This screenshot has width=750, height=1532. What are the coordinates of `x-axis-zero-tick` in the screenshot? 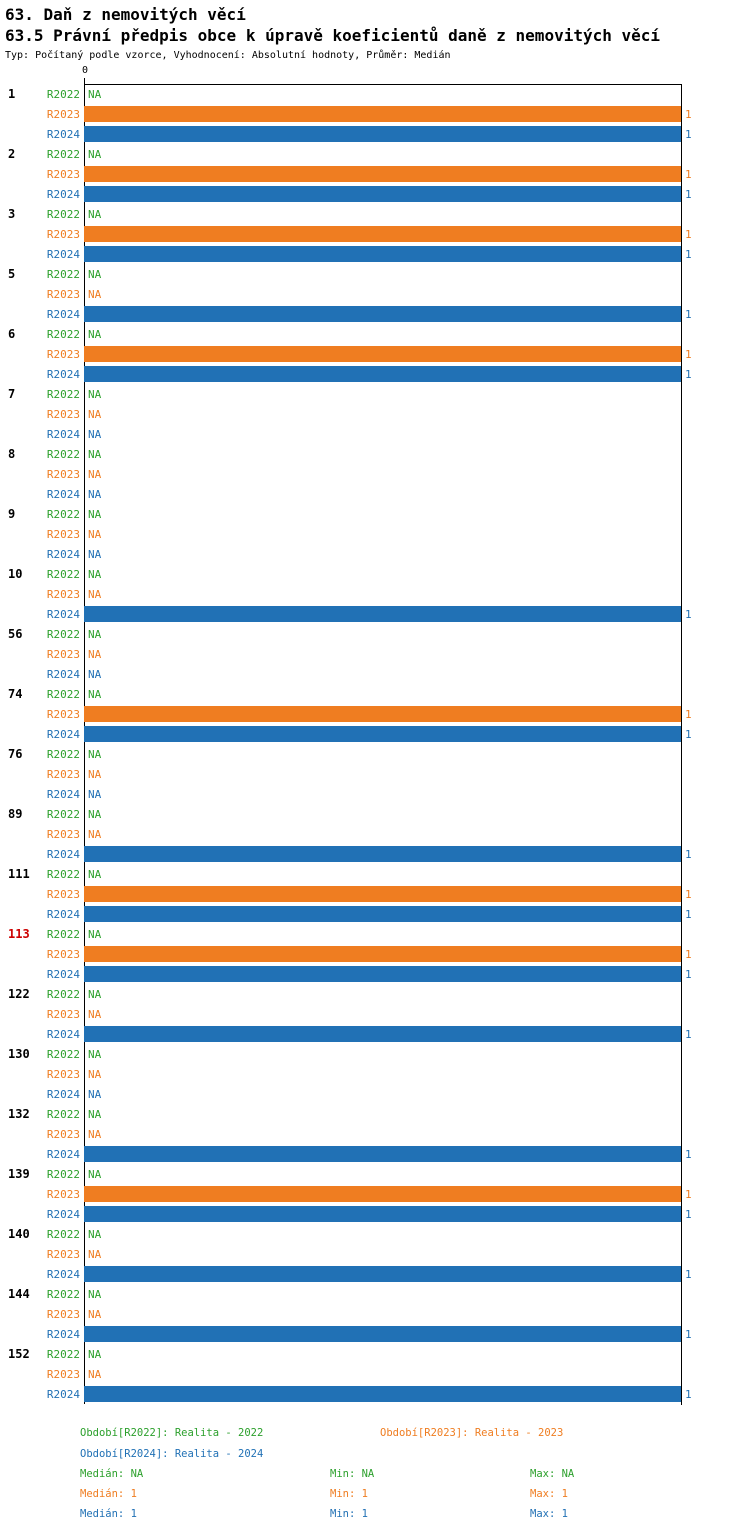 It's located at (84, 81).